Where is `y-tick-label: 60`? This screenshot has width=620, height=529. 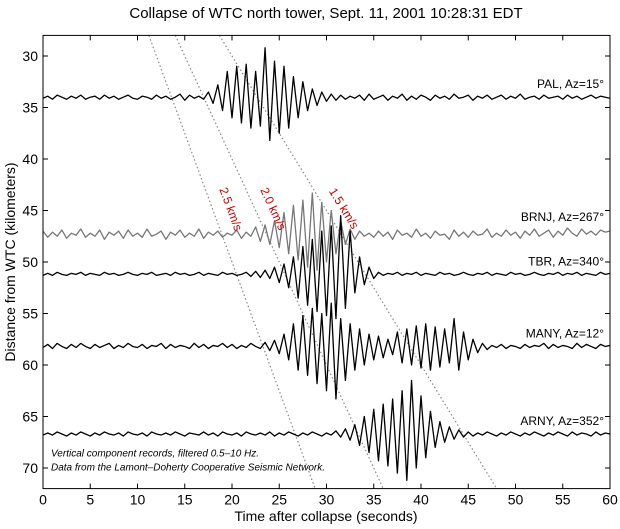 y-tick-label: 60 is located at coordinates (30, 365).